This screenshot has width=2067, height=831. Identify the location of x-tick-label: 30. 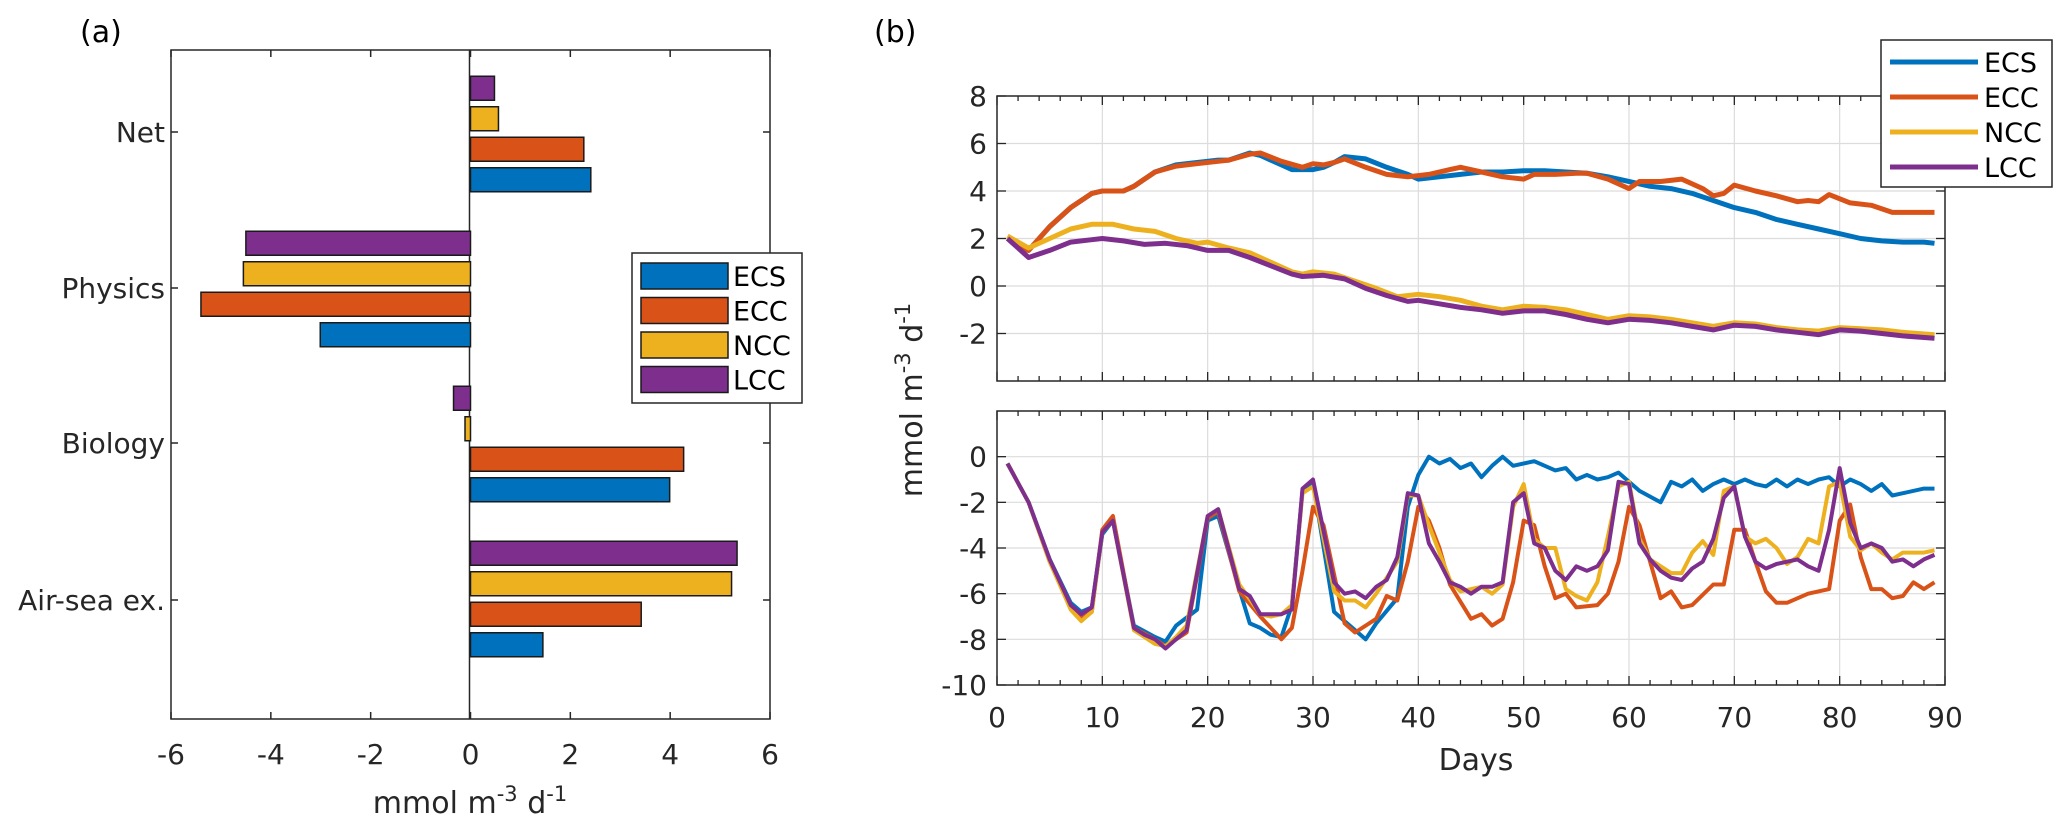
(1313, 717).